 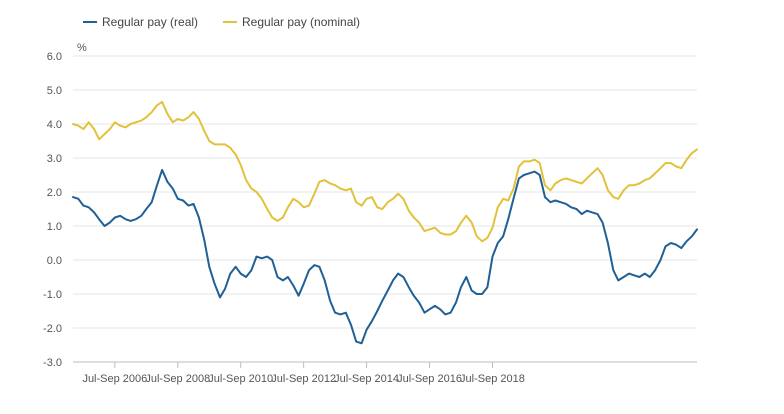 What do you see at coordinates (221, 22) in the screenshot?
I see `legend: Regular pay (real) Regular pay (nominal)` at bounding box center [221, 22].